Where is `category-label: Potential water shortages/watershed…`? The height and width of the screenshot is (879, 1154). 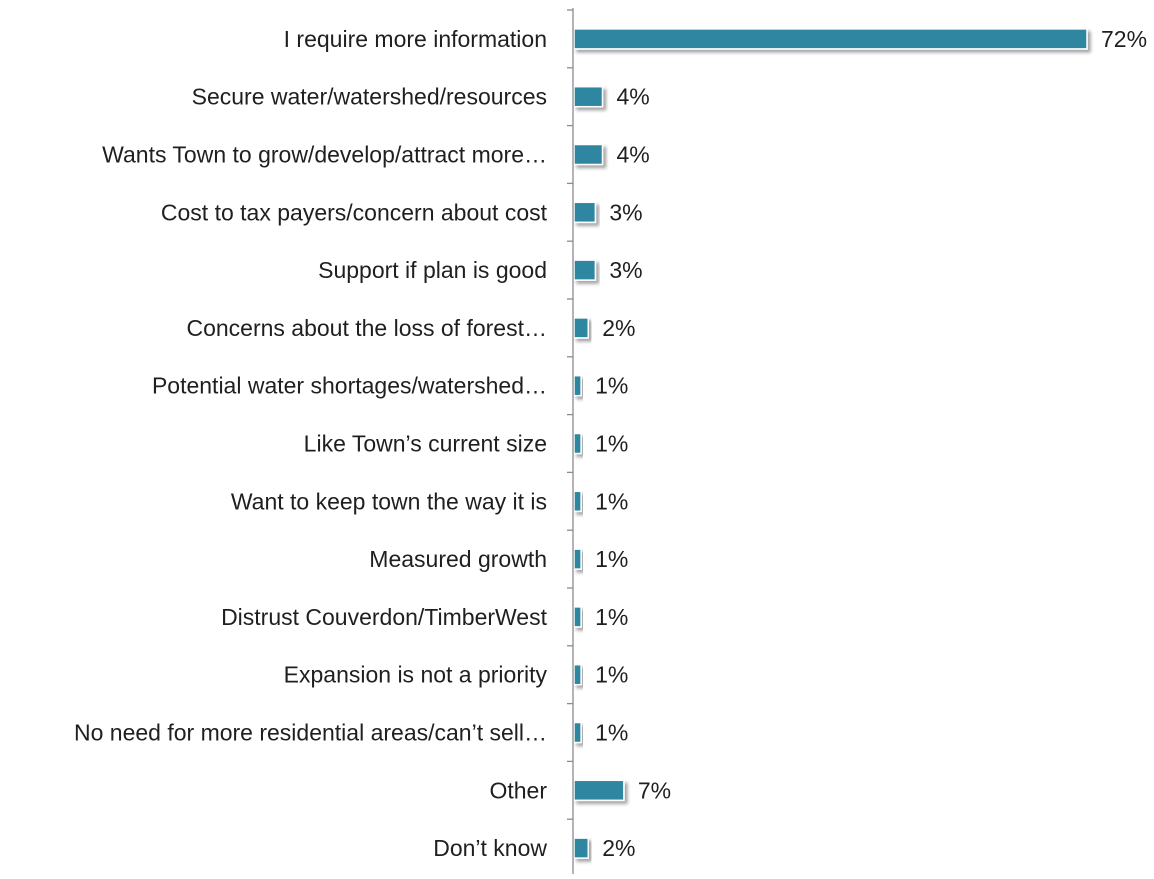 category-label: Potential water shortages/watershed… is located at coordinates (349, 386).